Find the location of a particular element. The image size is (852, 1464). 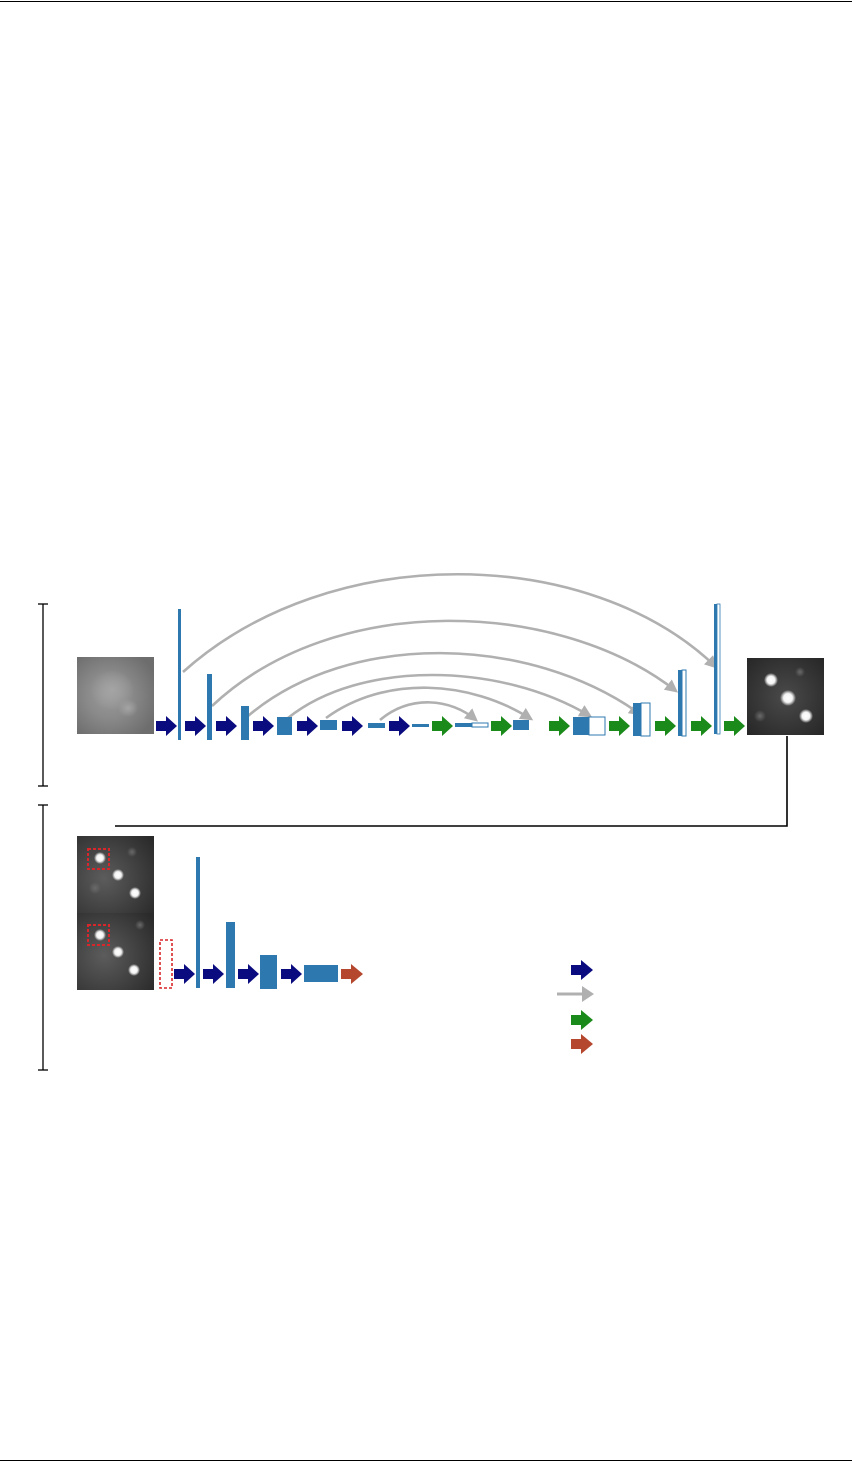

detection-feature-maps is located at coordinates (267, 923).